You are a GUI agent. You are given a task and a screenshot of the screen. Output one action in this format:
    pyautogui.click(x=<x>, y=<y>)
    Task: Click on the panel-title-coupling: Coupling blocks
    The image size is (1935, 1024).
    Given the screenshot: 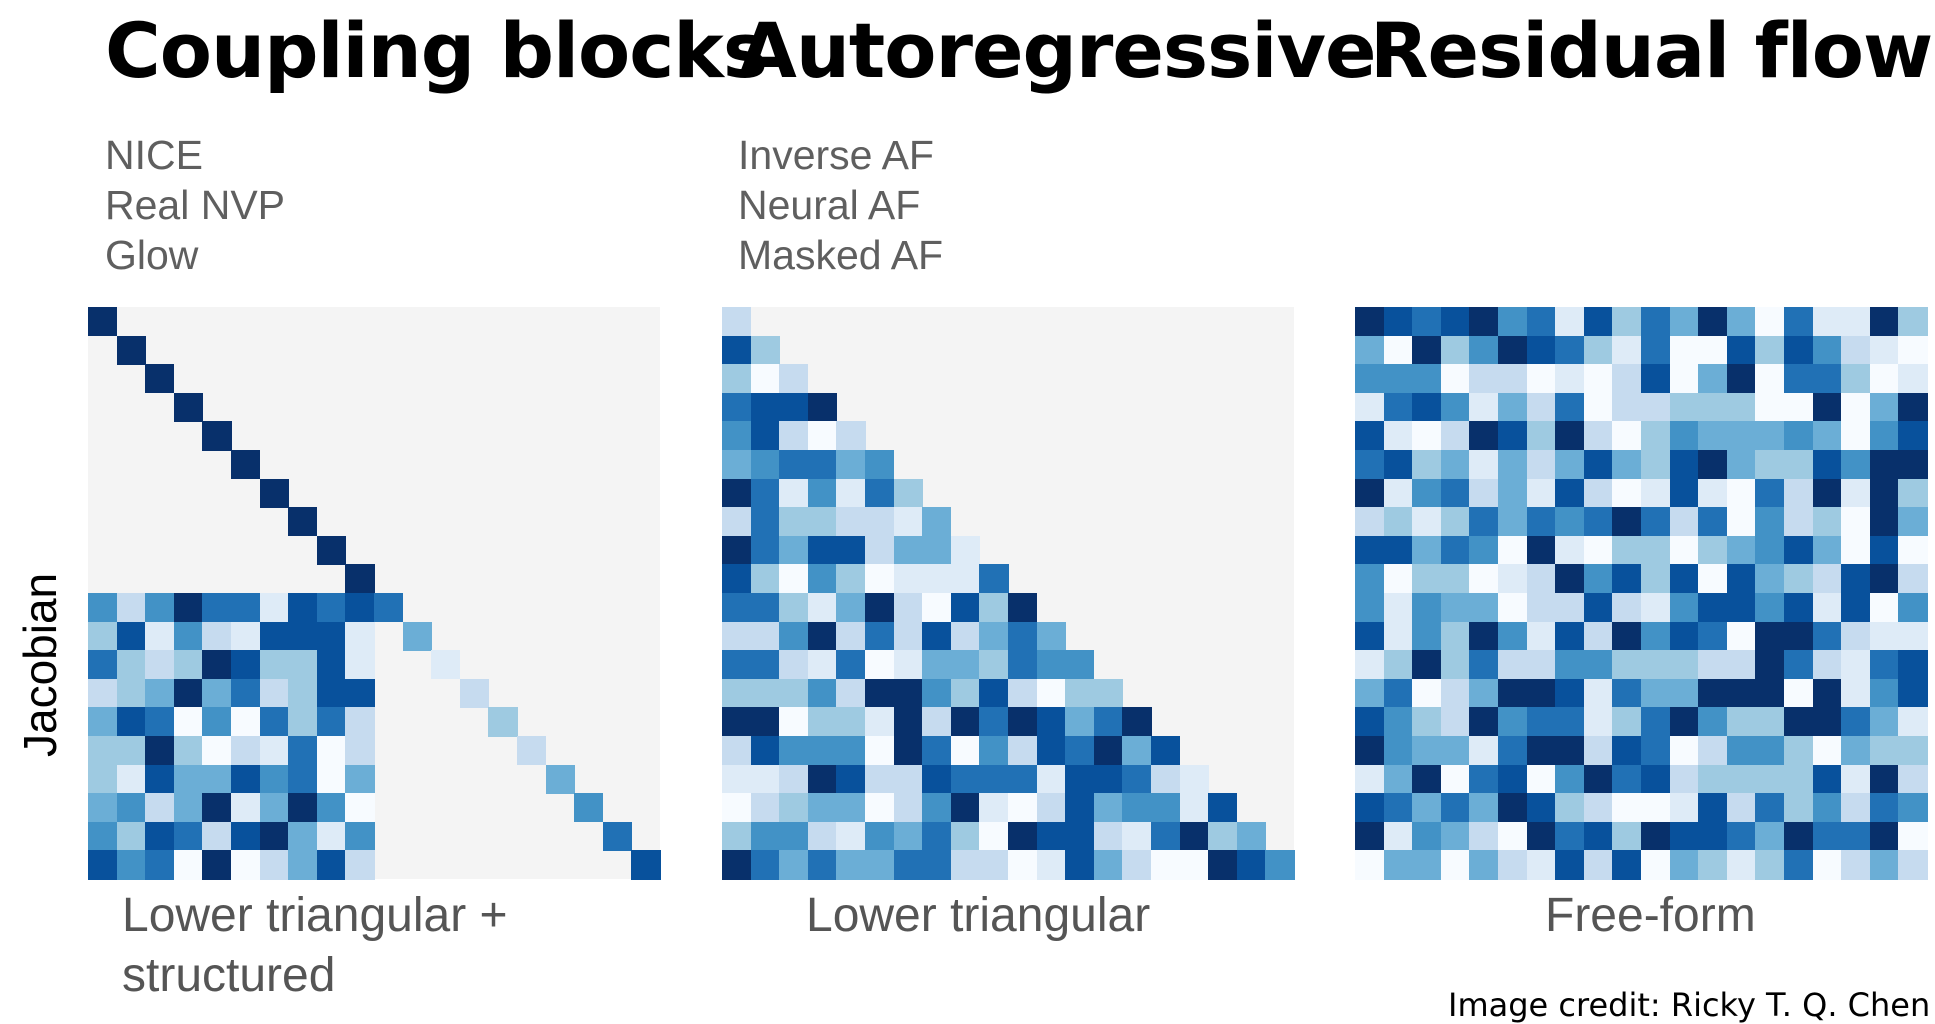 What is the action you would take?
    pyautogui.click(x=436, y=50)
    